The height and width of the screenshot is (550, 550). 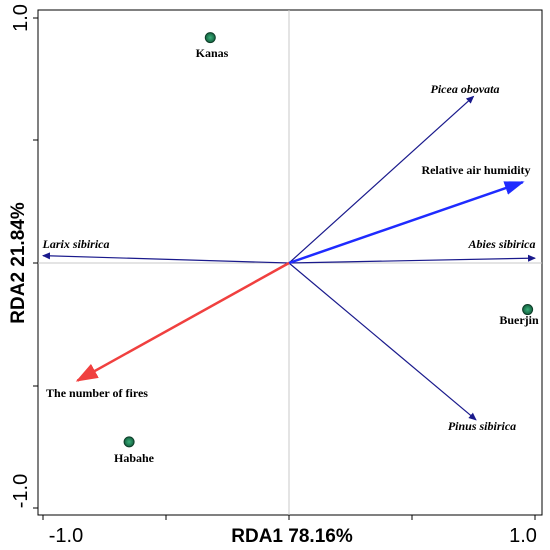 What do you see at coordinates (166, 258) in the screenshot?
I see `vector-larix-sibirica` at bounding box center [166, 258].